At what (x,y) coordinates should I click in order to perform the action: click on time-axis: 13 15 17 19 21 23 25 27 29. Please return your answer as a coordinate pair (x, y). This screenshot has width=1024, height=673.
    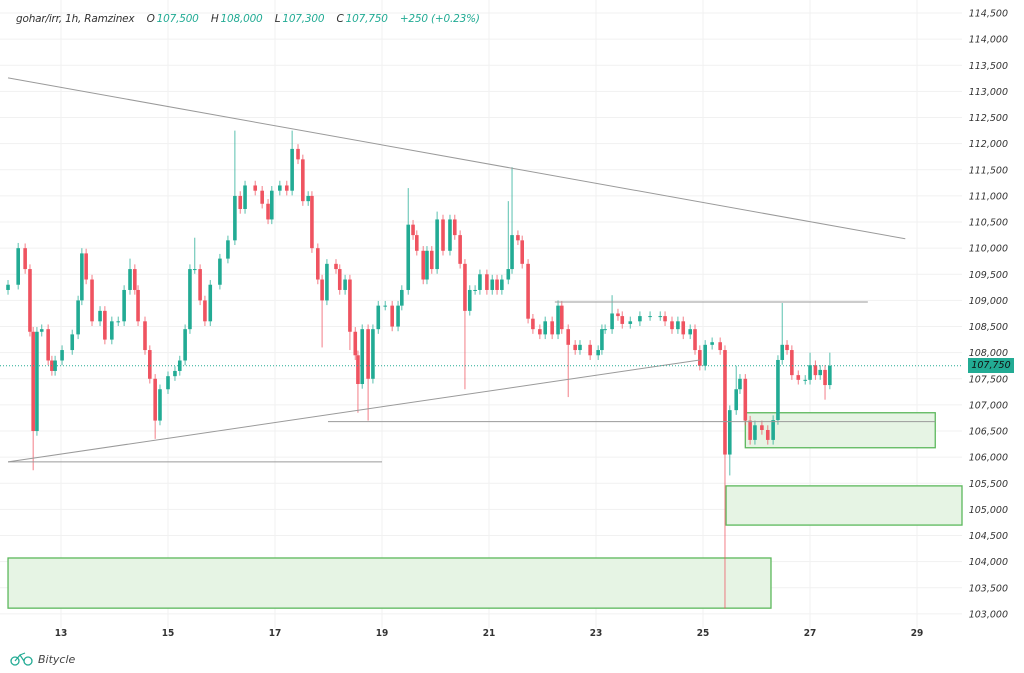
    Looking at the image, I should click on (489, 633).